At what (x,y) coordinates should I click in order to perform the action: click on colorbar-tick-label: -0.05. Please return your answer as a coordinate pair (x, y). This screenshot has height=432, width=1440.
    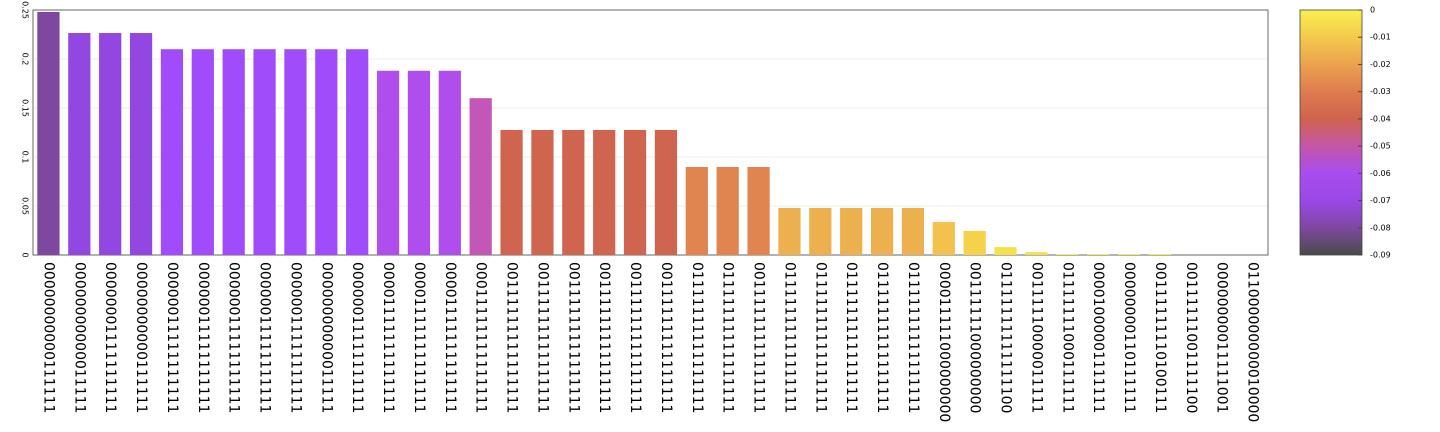
    Looking at the image, I should click on (1380, 146).